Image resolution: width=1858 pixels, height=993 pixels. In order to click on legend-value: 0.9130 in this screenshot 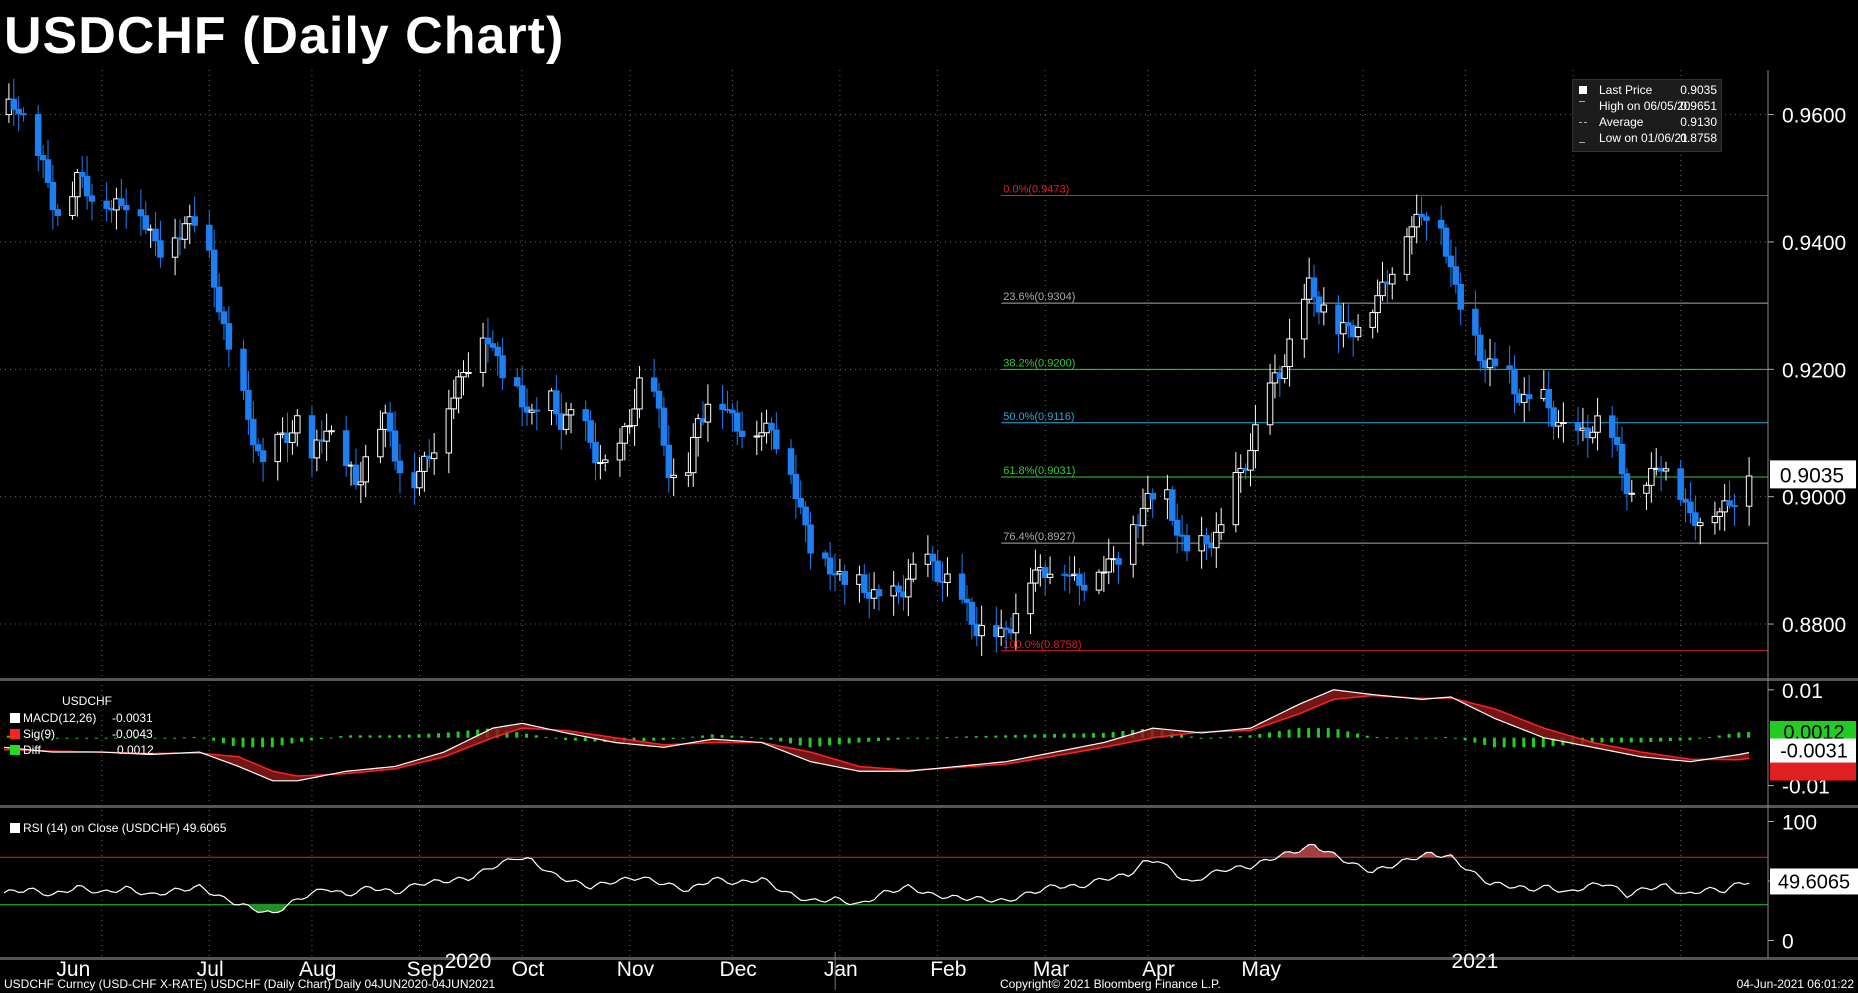, I will do `click(1698, 122)`.